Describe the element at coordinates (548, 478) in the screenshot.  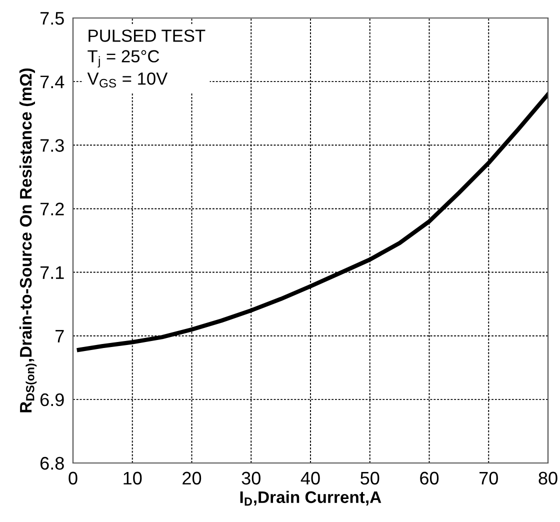
I see `x-tick-label: 80` at that location.